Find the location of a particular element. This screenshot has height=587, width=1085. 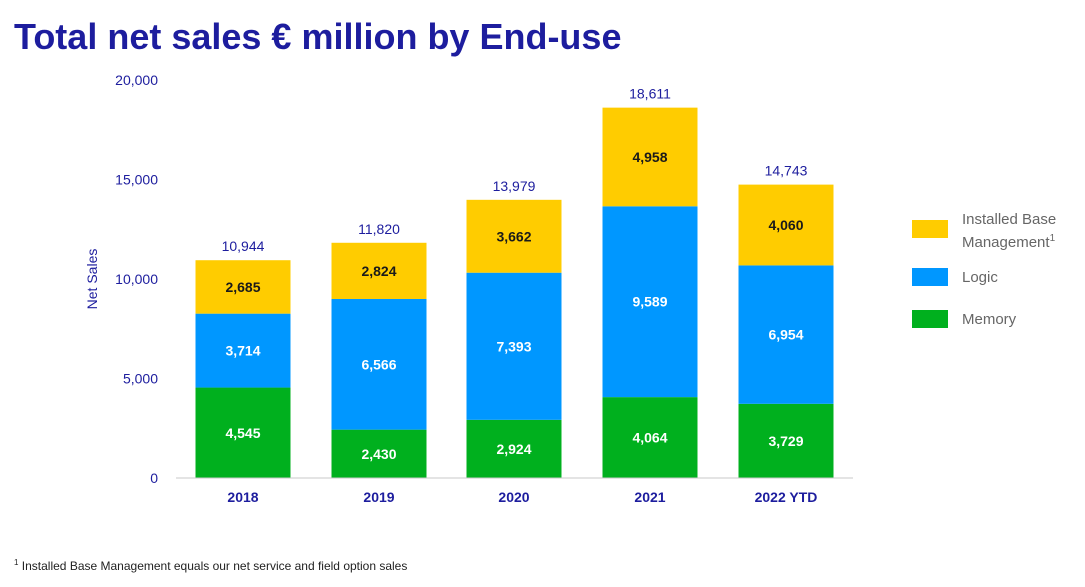

bar-group: 2,924 7,393 3,662 13,979 is located at coordinates (514, 328).